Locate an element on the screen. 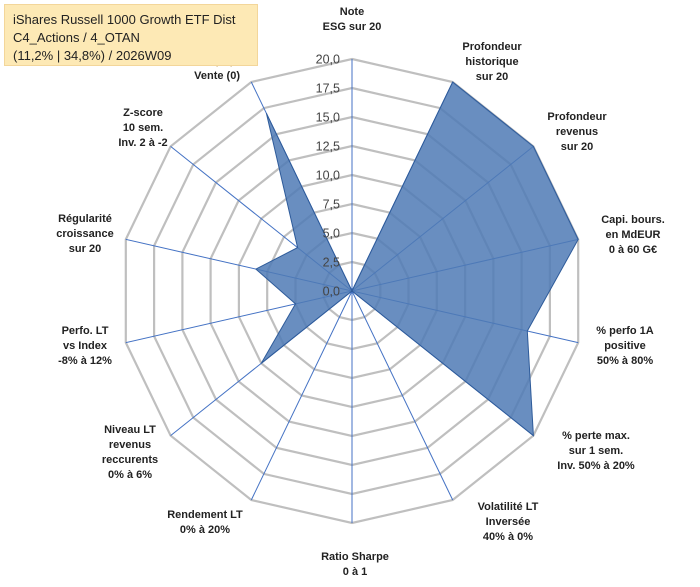 The width and height of the screenshot is (700, 587). tick-label-0: 0,0 is located at coordinates (331, 292).